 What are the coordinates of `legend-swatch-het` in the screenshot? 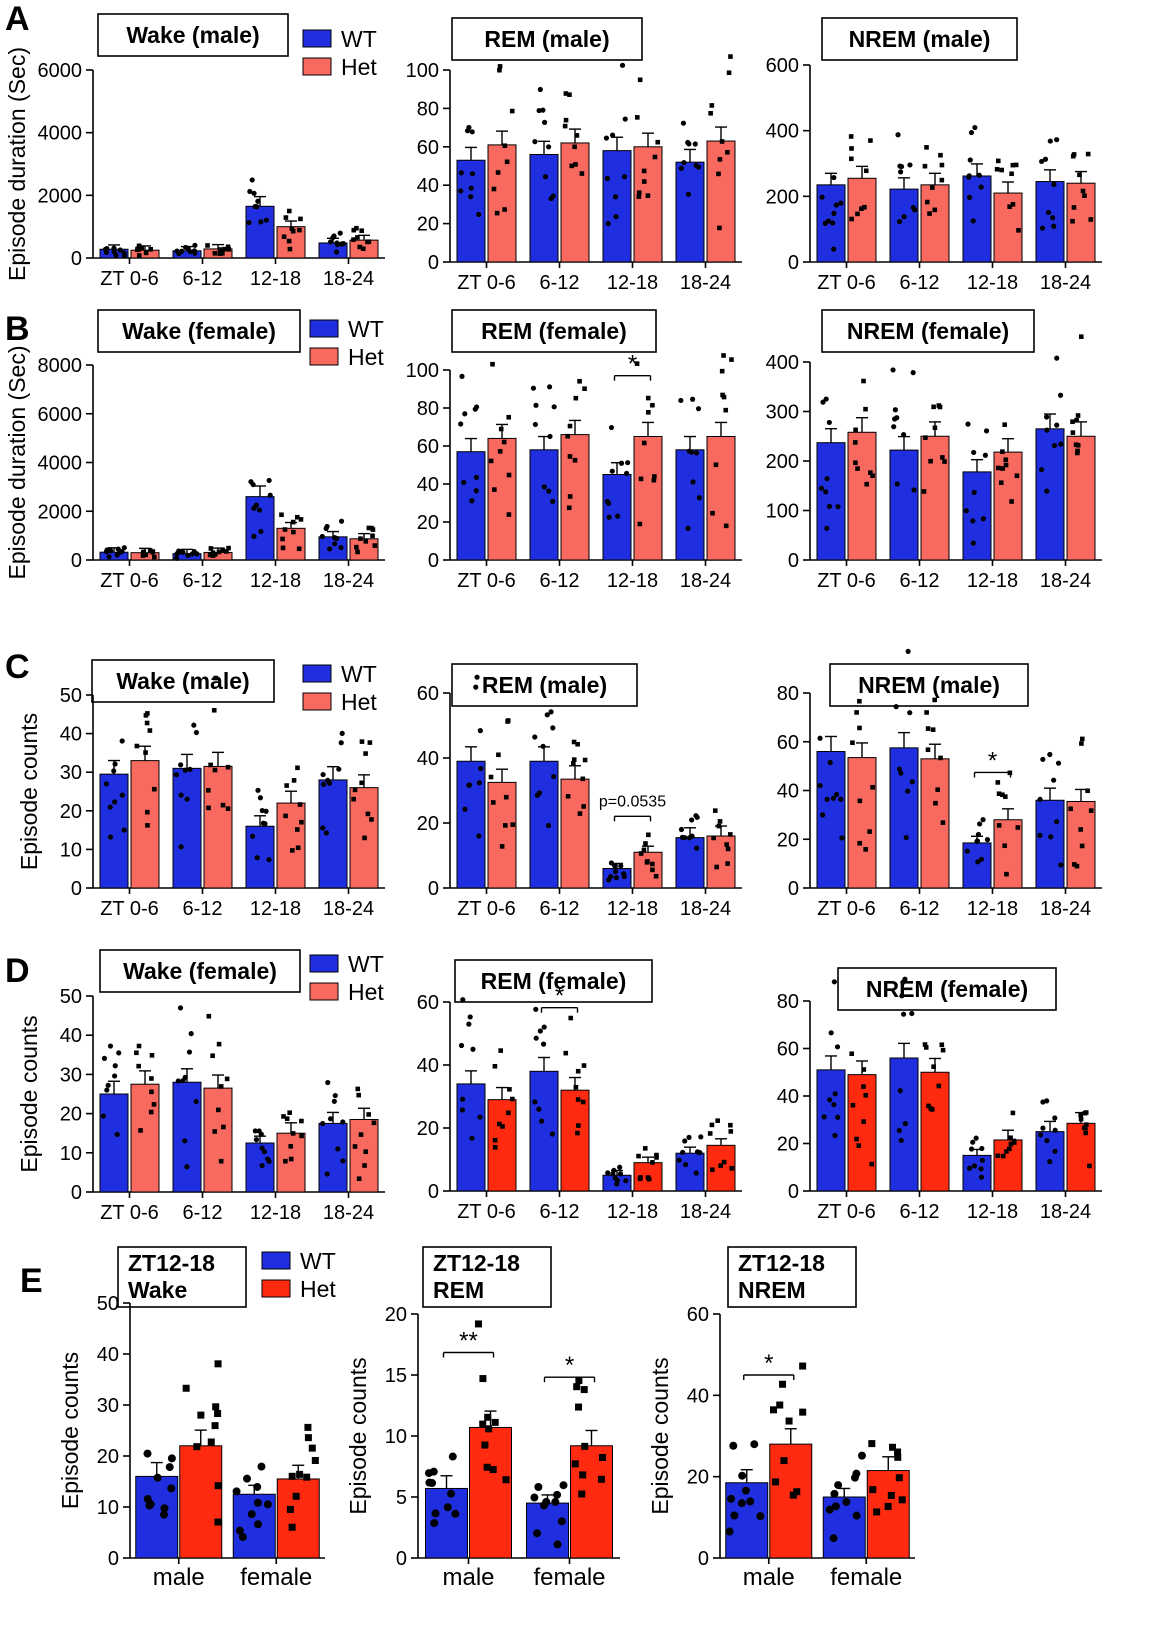 It's located at (324, 991).